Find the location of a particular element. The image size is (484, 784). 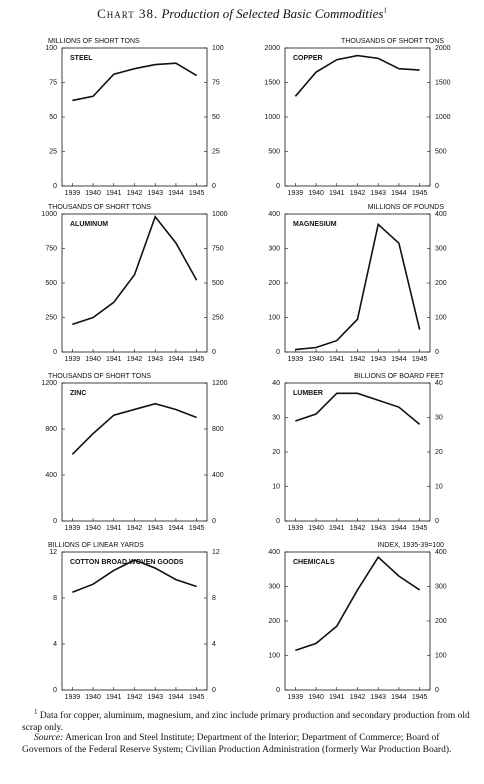

y2-tick-label: 40 is located at coordinates (439, 383).